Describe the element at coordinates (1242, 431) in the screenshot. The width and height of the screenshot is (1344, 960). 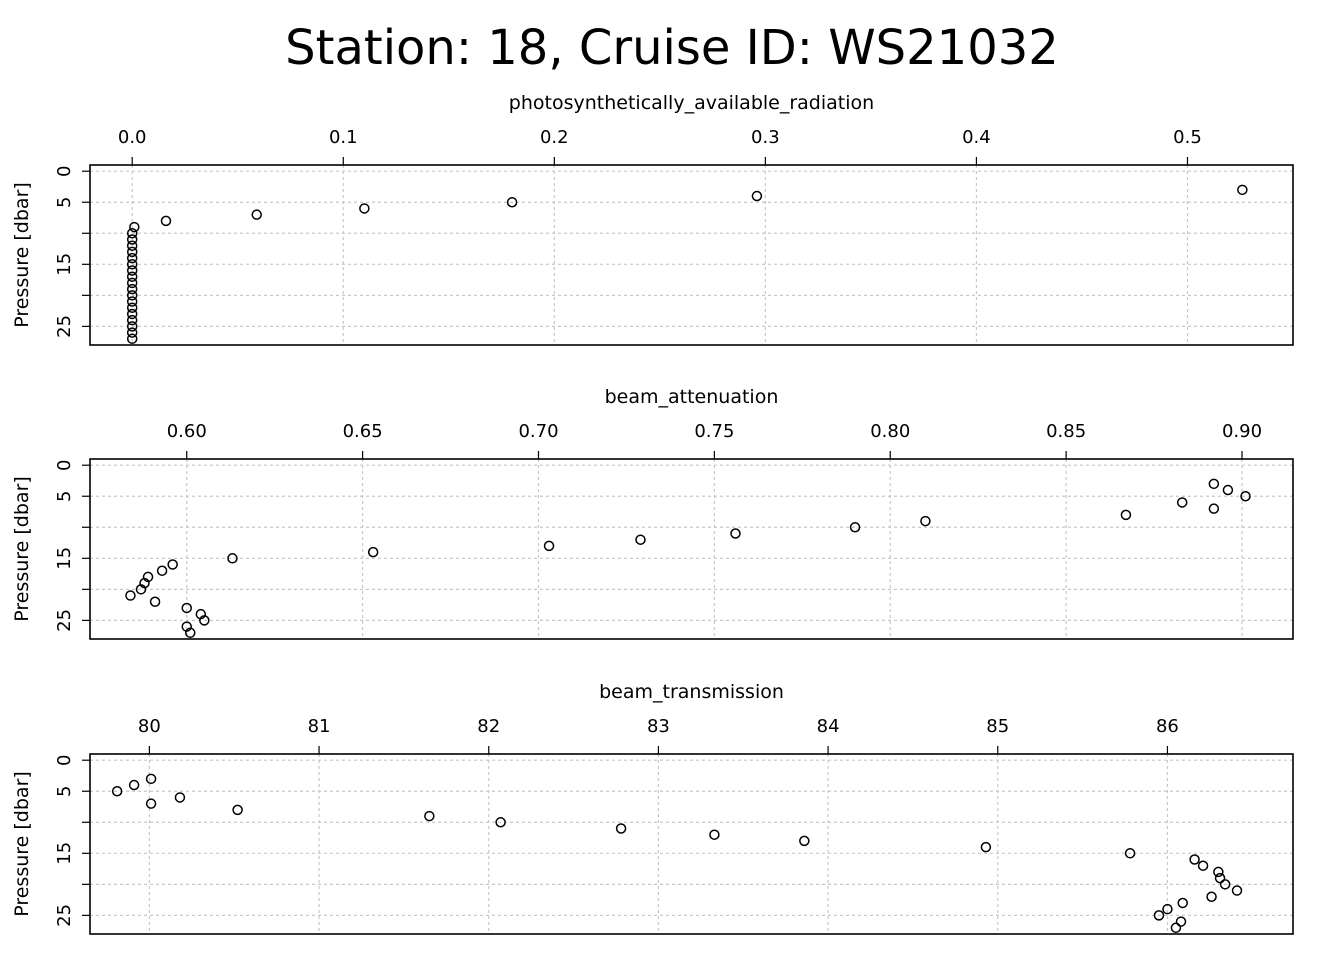
I see `x-tick-label: 0.90` at that location.